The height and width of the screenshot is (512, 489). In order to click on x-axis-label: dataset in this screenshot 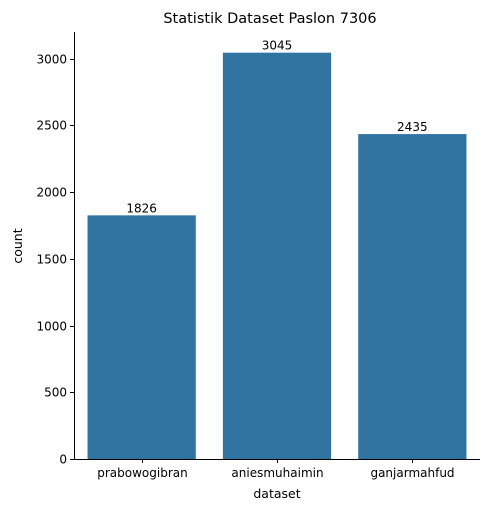, I will do `click(276, 493)`.